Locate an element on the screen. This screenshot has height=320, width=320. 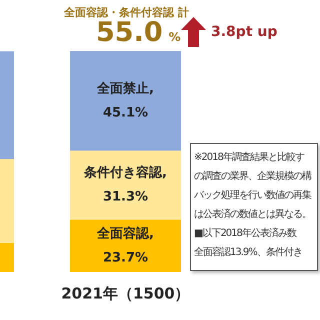
text: 全面容認・条件付容認 計 is located at coordinates (126, 12).